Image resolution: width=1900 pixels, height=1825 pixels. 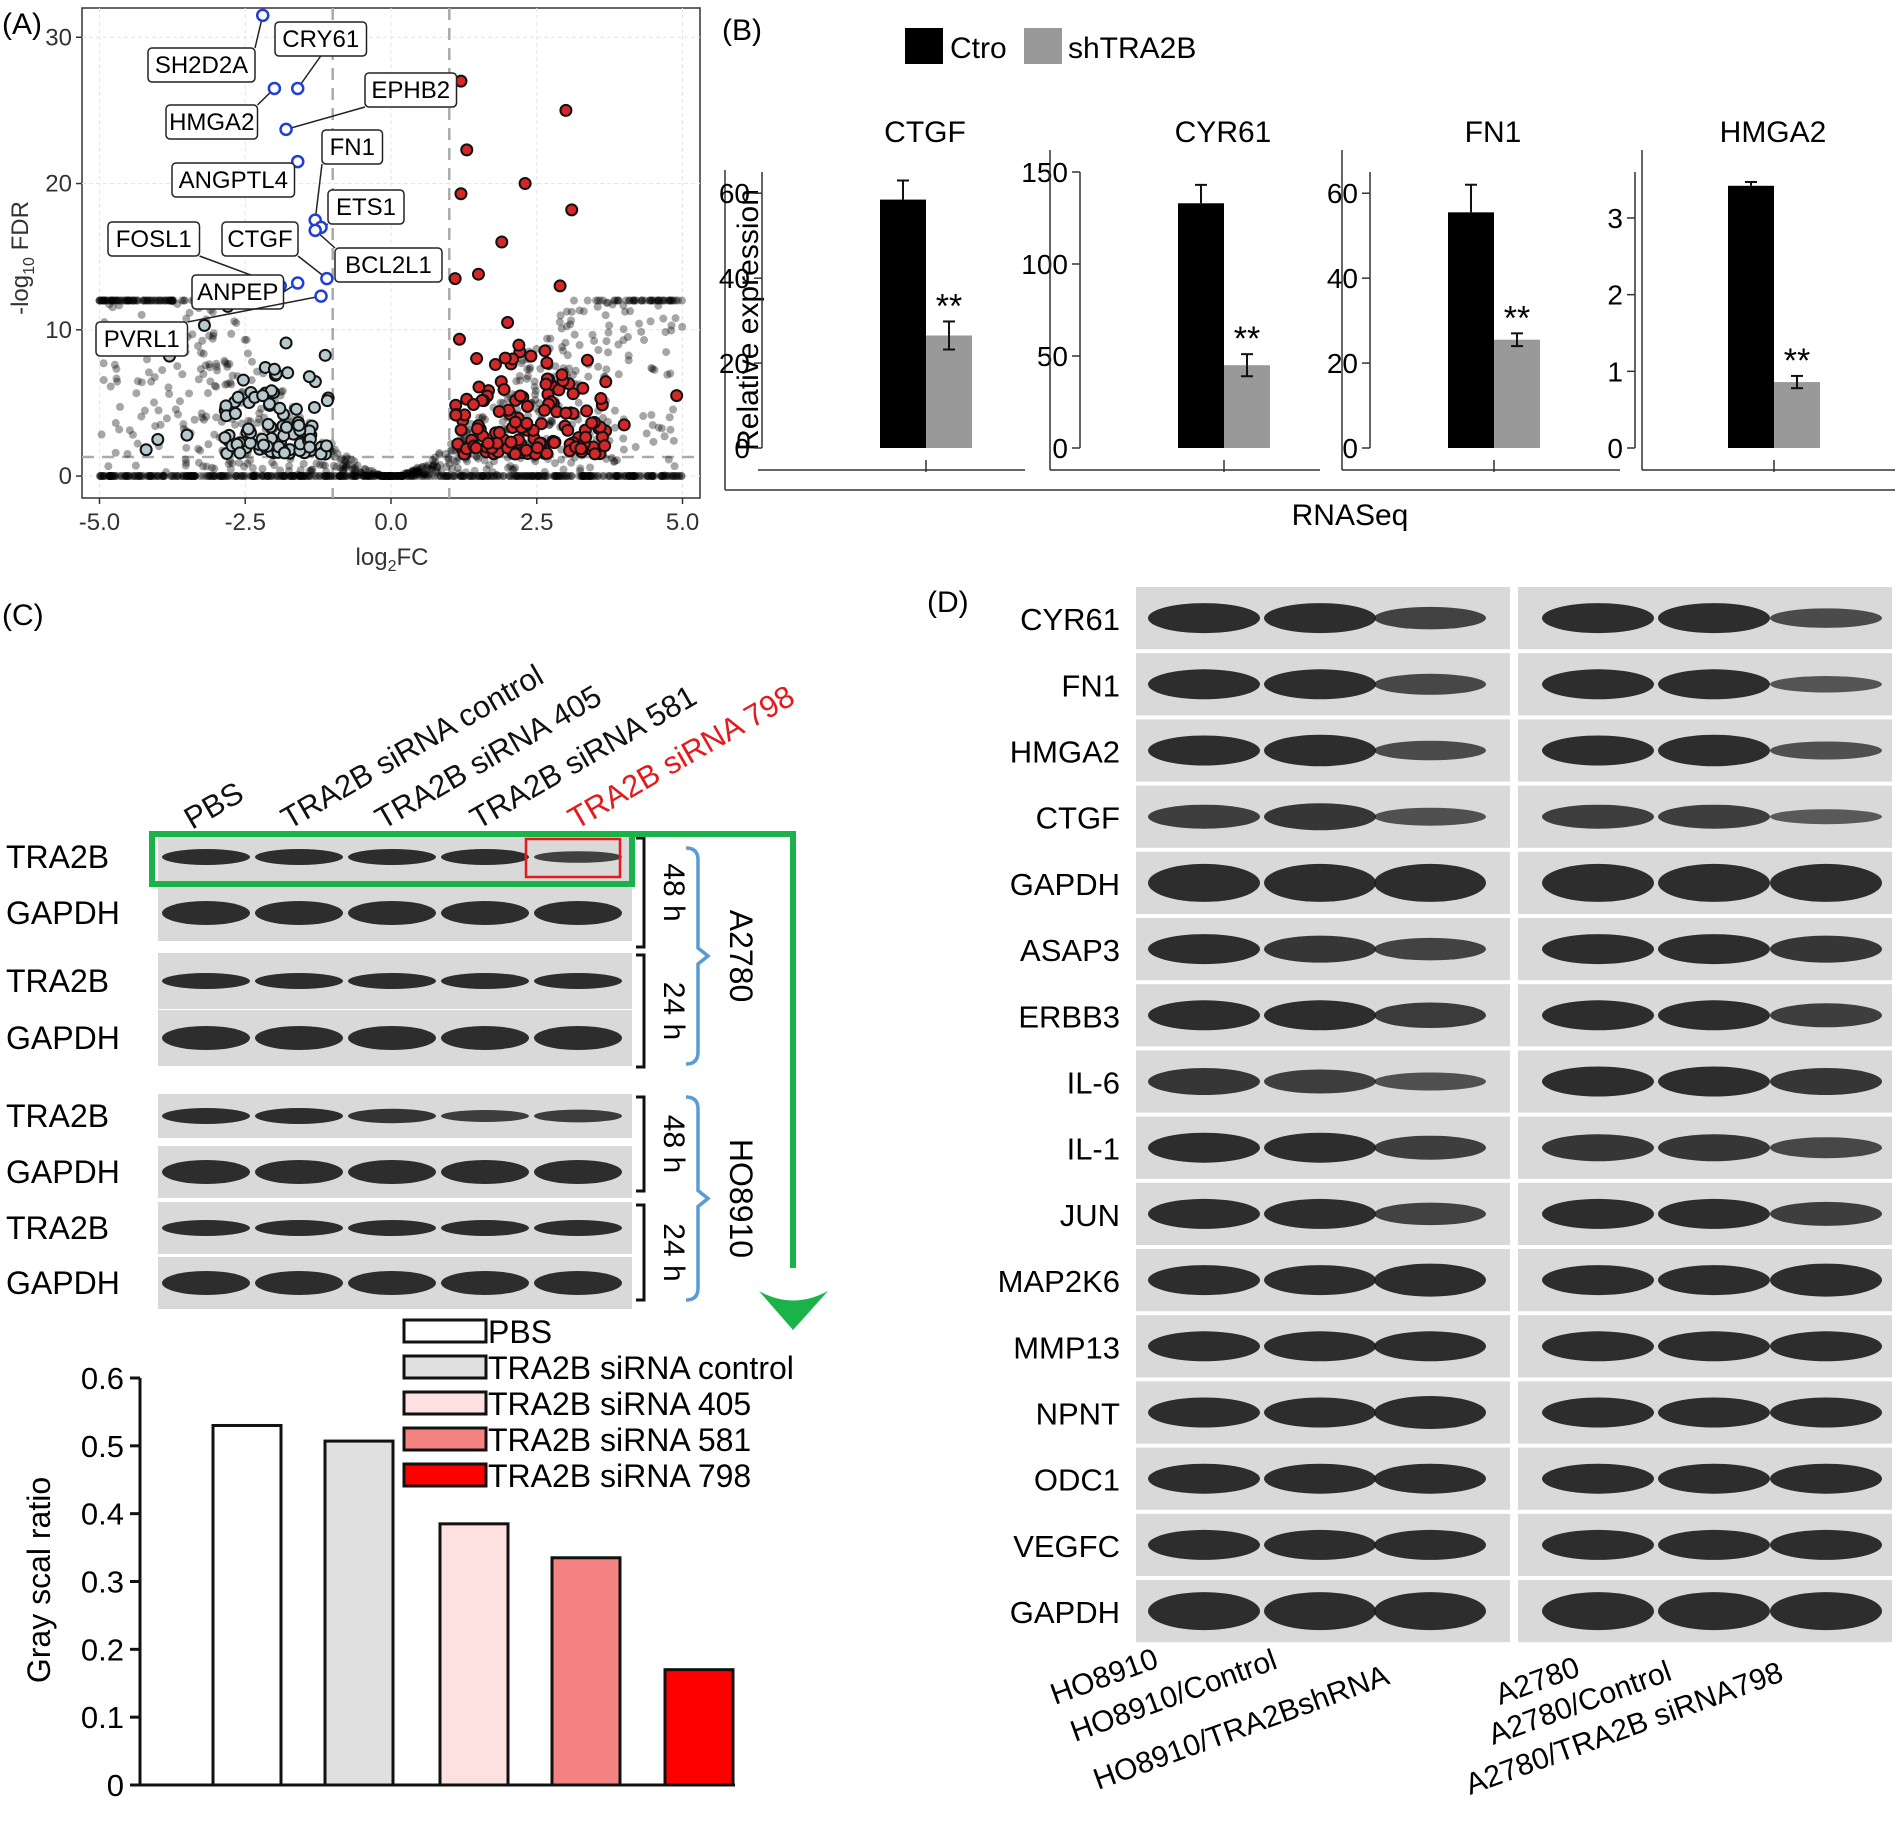 What do you see at coordinates (641, 1144) in the screenshot?
I see `blot-c-time-bracket` at bounding box center [641, 1144].